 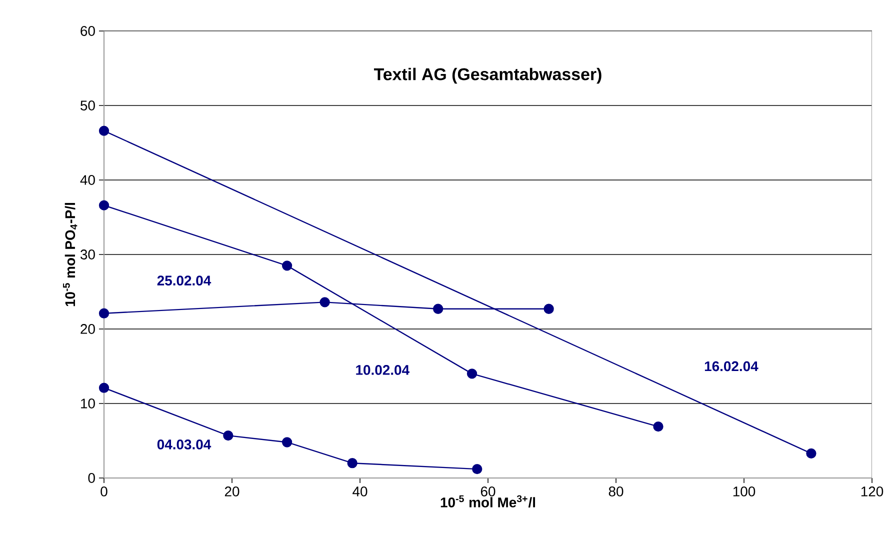 I want to click on y-axis-title: 10$^{-5}$ mol PO$_{4}$-P/l, so click(x=70, y=254).